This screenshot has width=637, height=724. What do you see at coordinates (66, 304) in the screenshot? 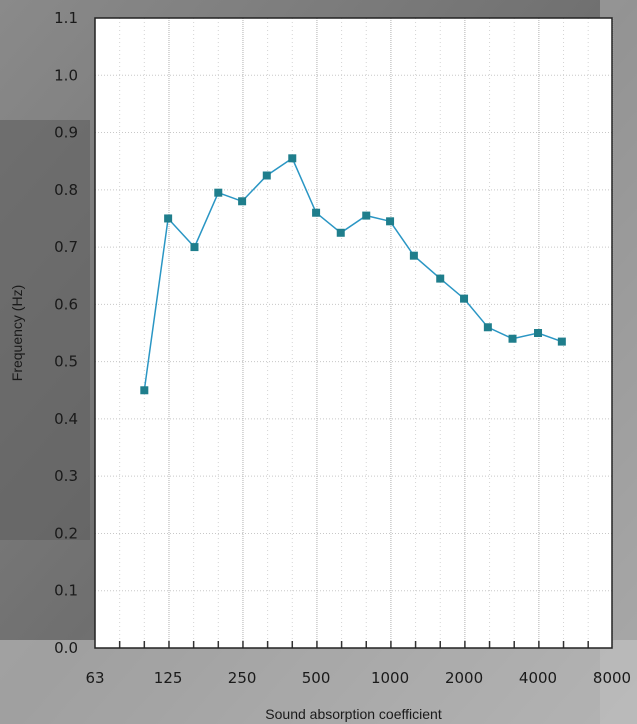
I see `y-tick-label: 0.6` at bounding box center [66, 304].